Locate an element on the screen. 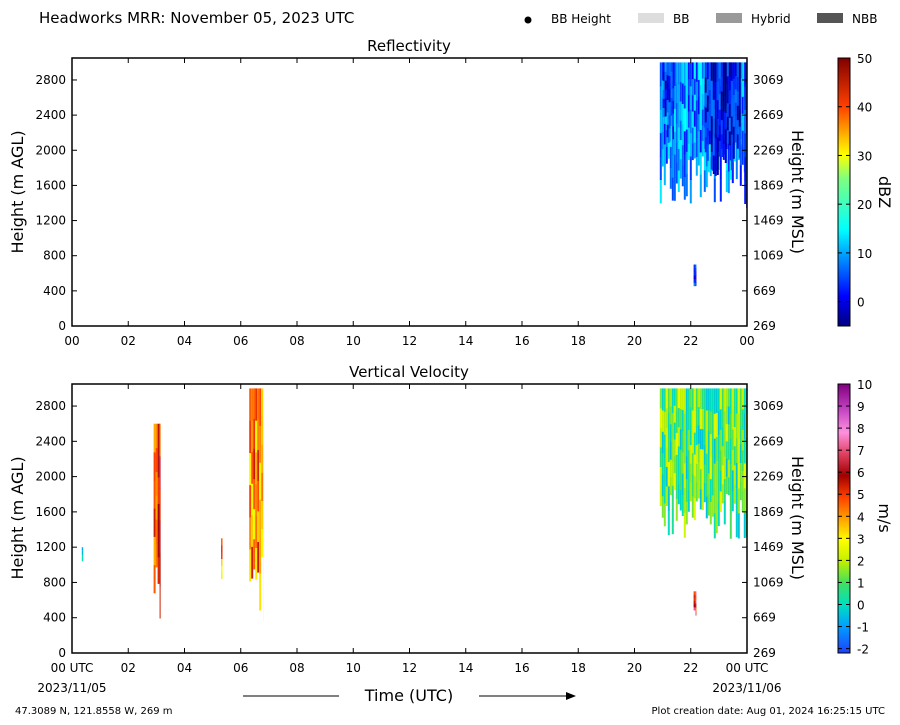 Image resolution: width=900 pixels, height=725 pixels. time-arrow-head-icon is located at coordinates (571, 696).